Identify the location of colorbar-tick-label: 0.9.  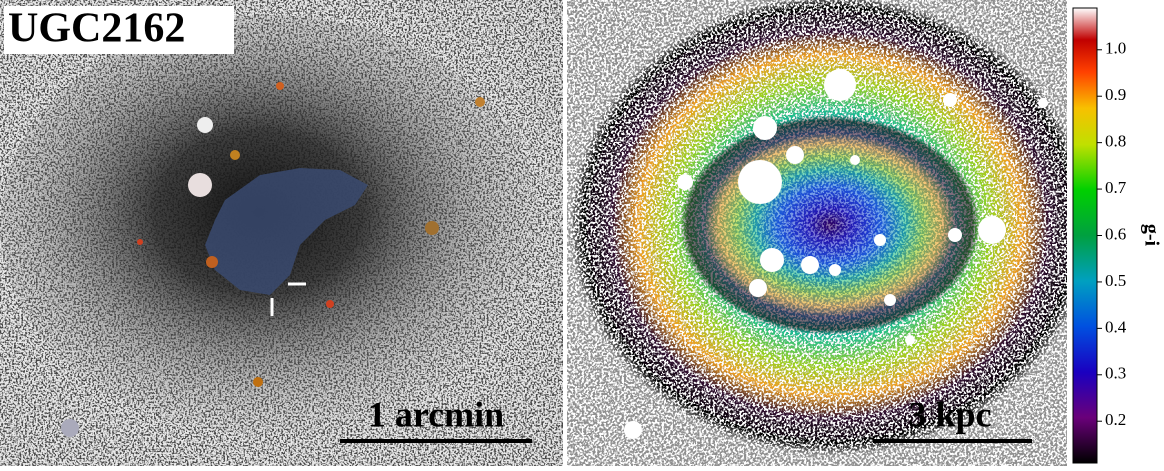
(1115, 94).